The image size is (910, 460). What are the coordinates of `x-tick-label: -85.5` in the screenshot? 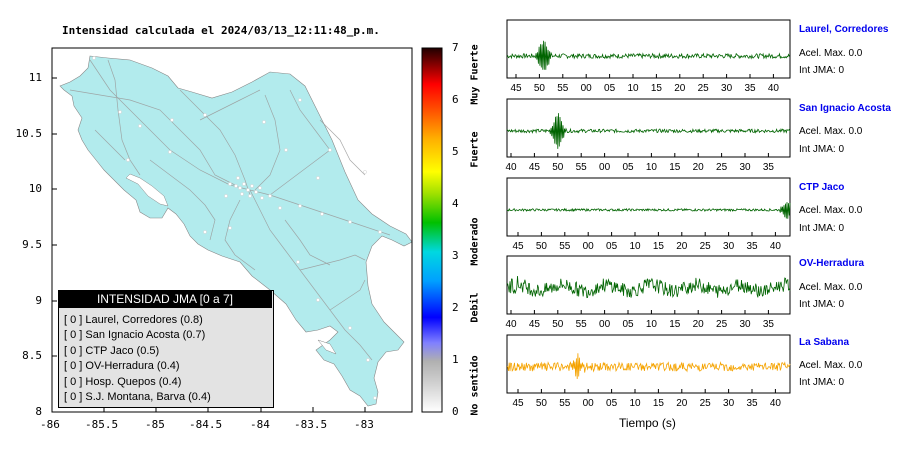 It's located at (102, 424).